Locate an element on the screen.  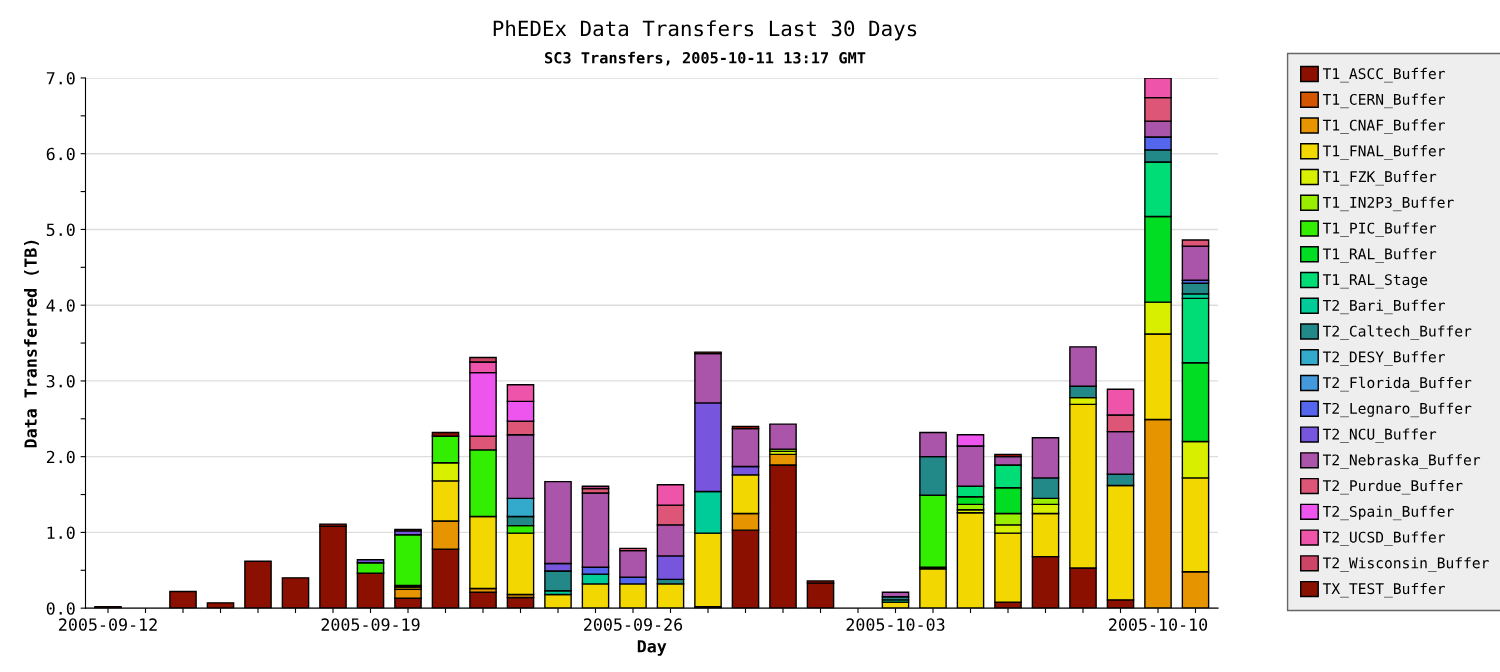
legend-label: T2_NCU_Buffer is located at coordinates (1379, 435).